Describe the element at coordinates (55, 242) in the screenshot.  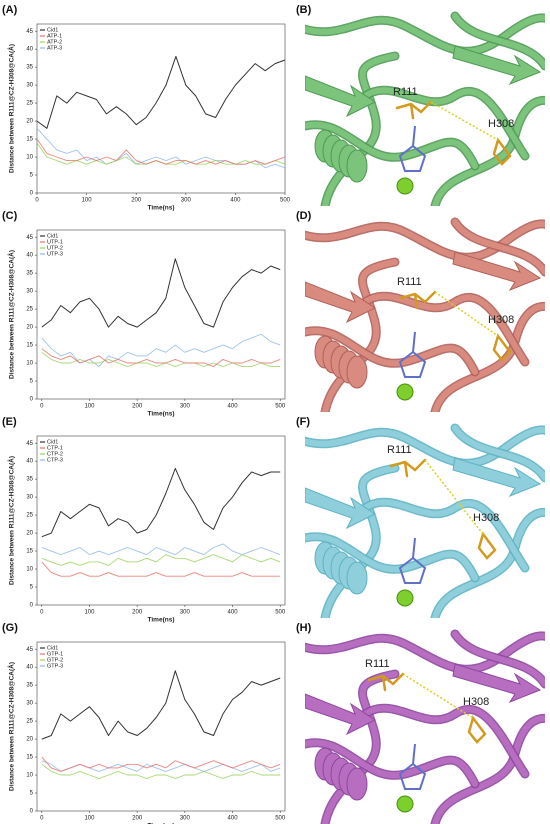
I see `legend-label: UTP-1` at that location.